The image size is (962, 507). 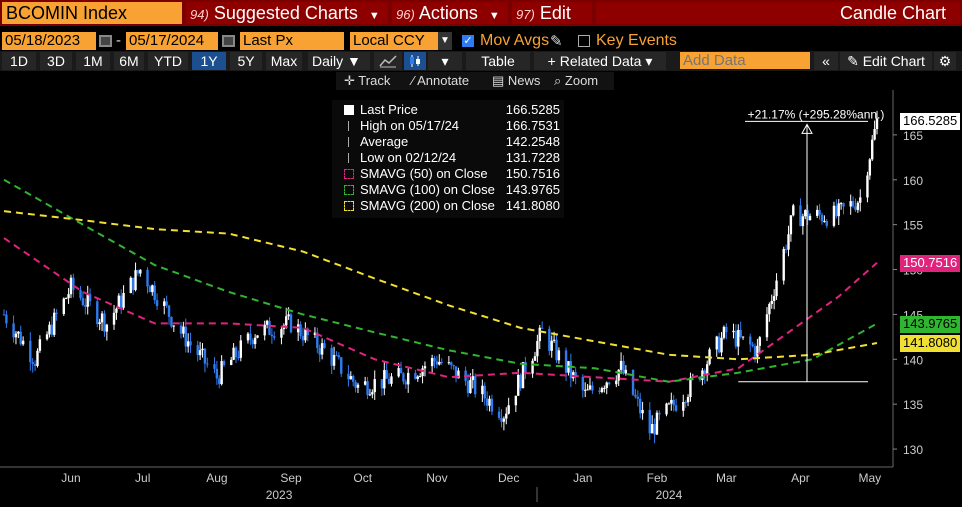 What do you see at coordinates (556, 41) in the screenshot?
I see `pencil-icon: ✎` at bounding box center [556, 41].